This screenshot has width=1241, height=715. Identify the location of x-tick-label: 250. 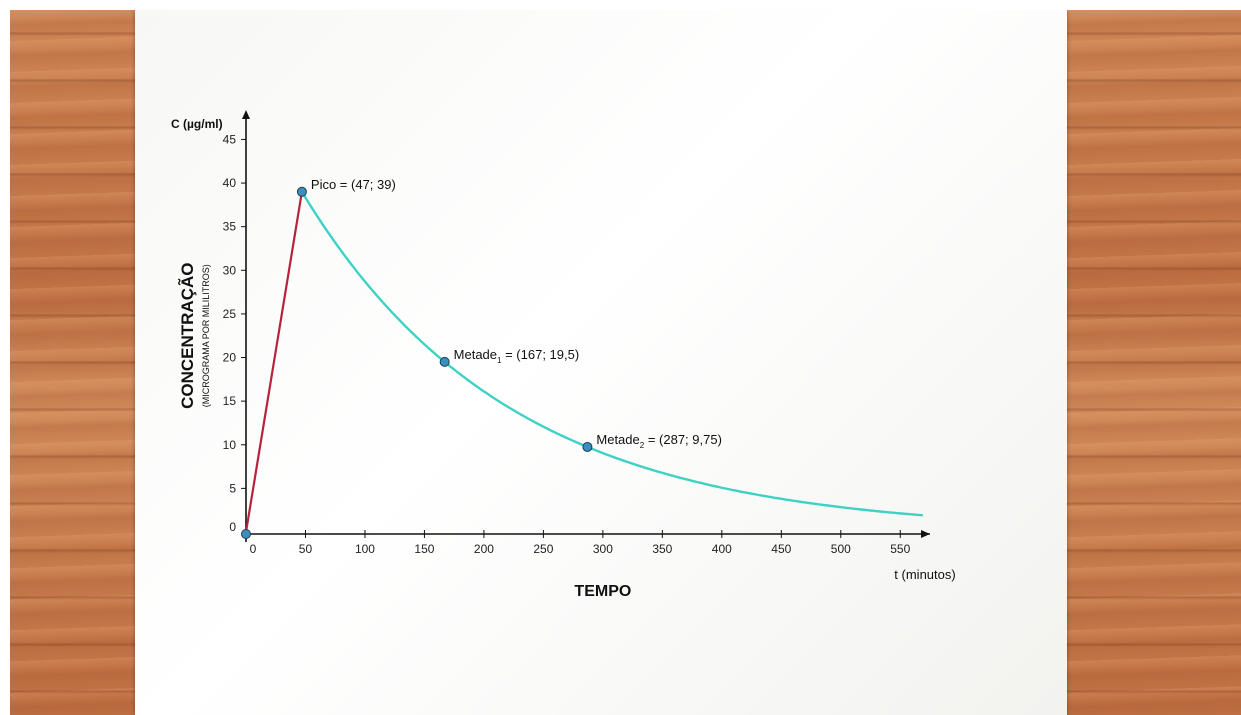
(543, 549).